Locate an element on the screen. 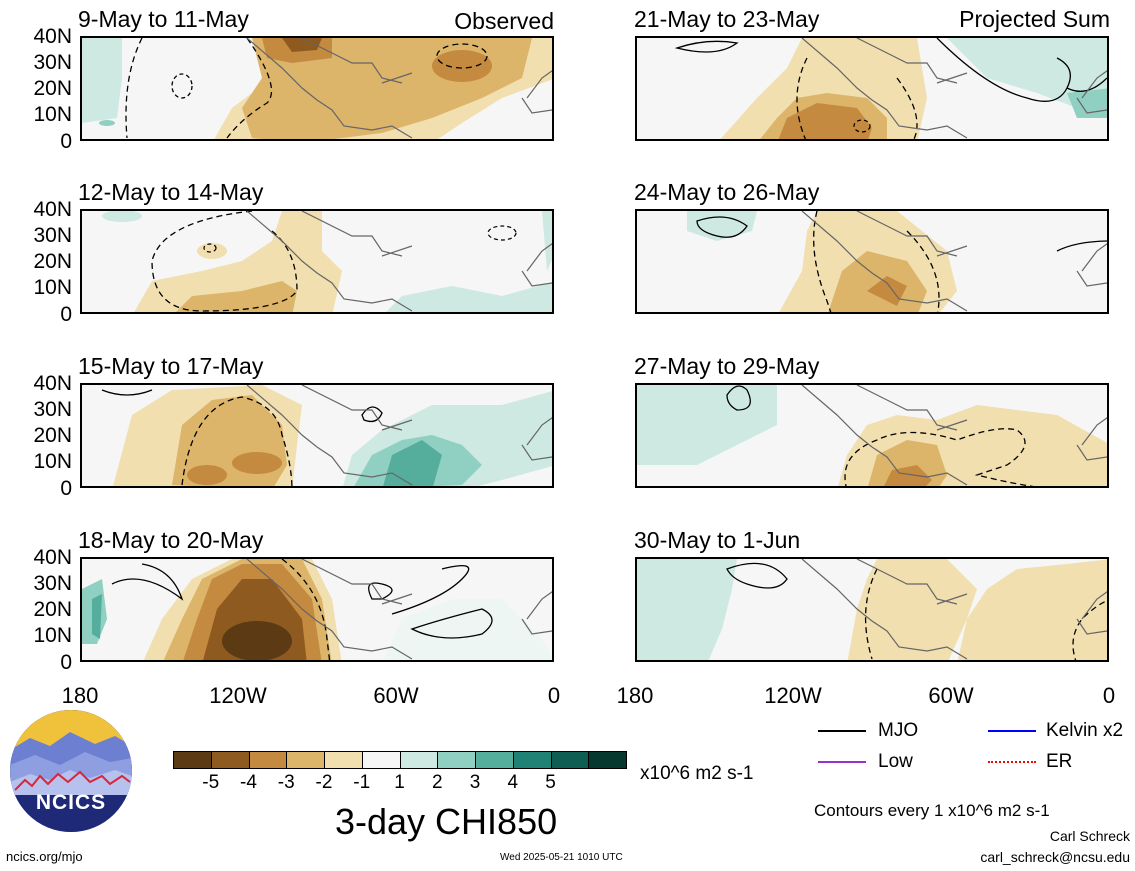  legend-kelvin-label: Kelvin x2 is located at coordinates (1085, 730).